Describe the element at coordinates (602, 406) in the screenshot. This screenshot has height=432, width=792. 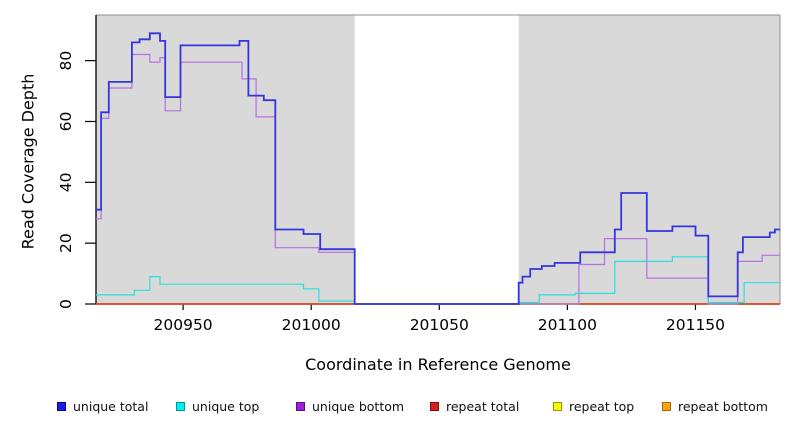
I see `legend-label: repeat top` at that location.